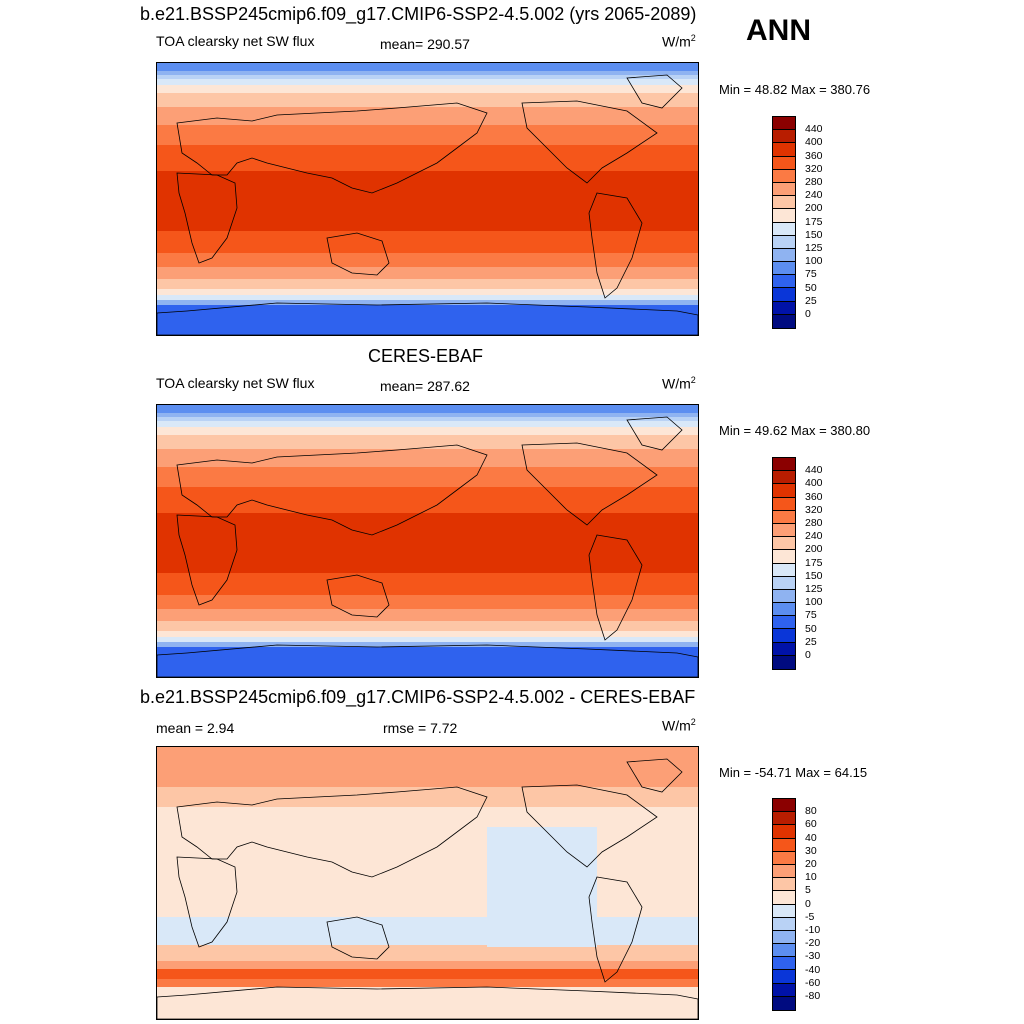 The image size is (1024, 1024). Describe the element at coordinates (813, 956) in the screenshot. I see `panel3-colorbar-tick-label: -30` at that location.